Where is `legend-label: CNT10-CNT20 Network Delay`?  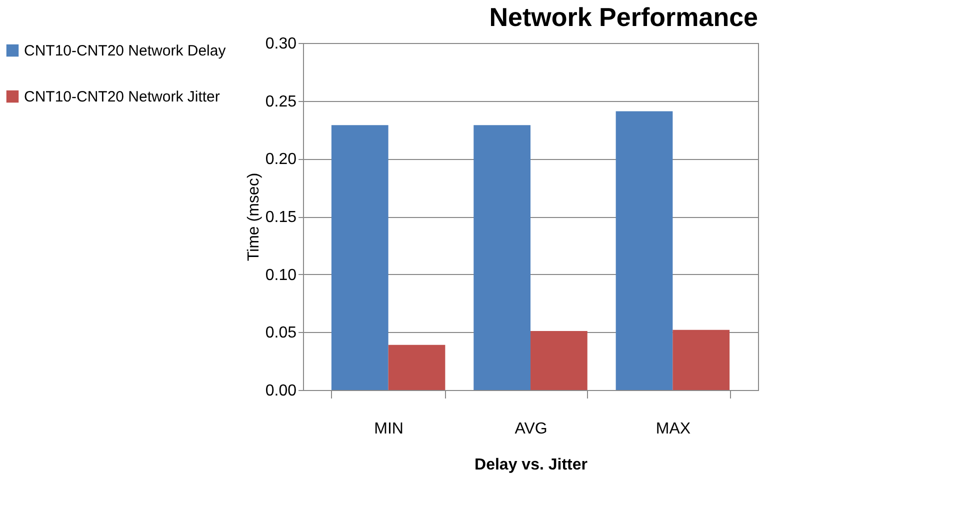
legend-label: CNT10-CNT20 Network Delay is located at coordinates (125, 51).